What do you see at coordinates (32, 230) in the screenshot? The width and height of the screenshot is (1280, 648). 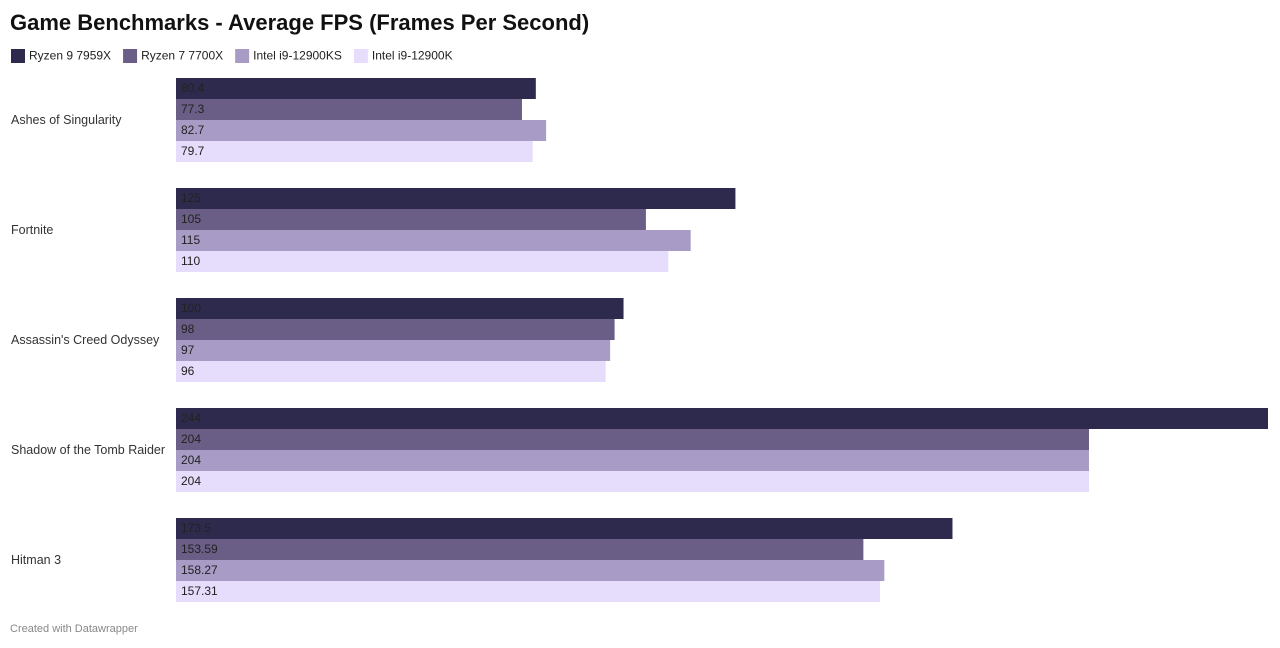 I see `category-label: Fortnite` at bounding box center [32, 230].